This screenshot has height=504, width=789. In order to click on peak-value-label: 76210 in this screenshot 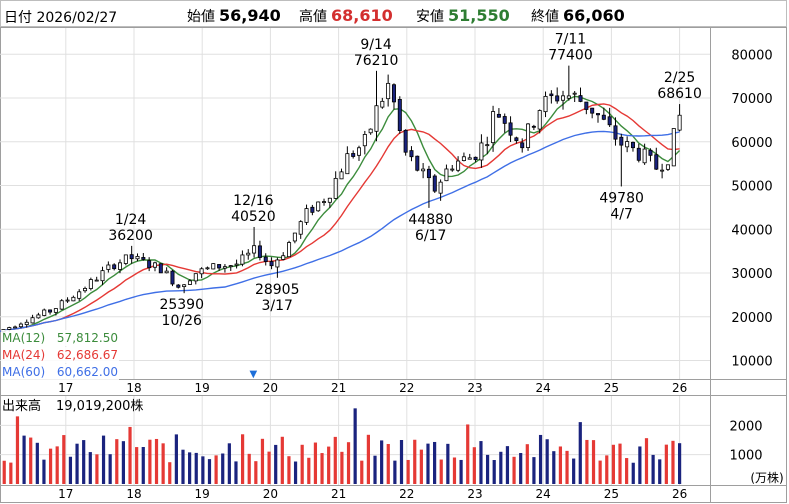, I will do `click(376, 61)`.